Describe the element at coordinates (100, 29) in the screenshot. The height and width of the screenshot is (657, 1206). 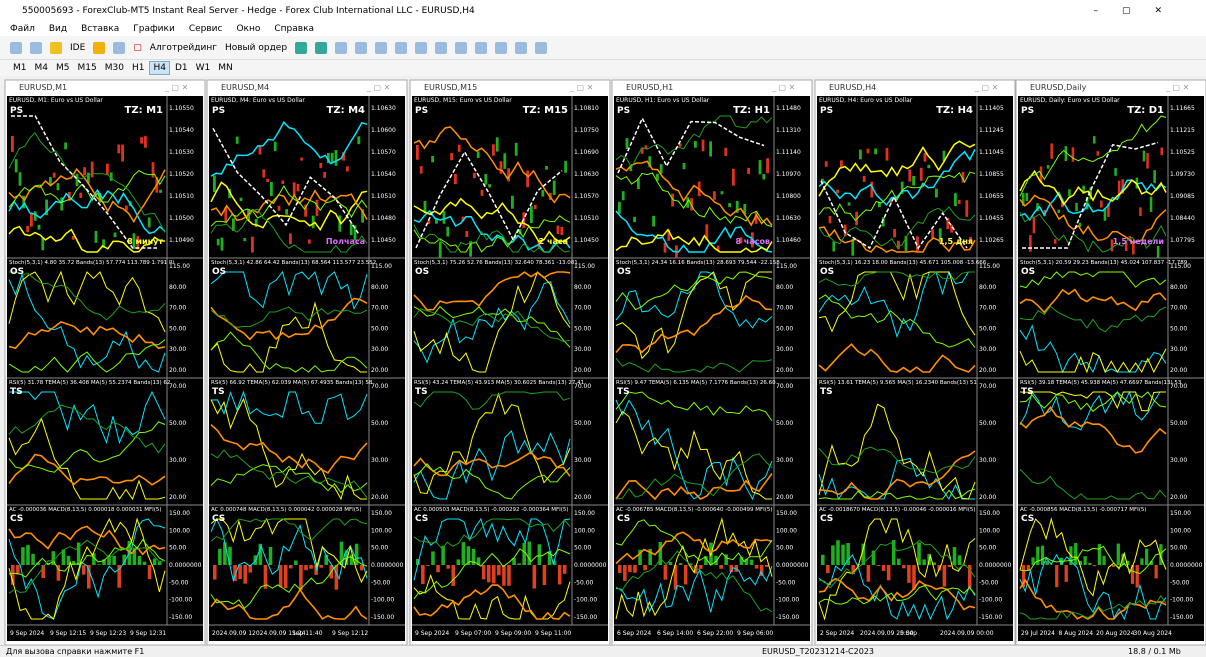
I see `menu-item: Вставка` at that location.